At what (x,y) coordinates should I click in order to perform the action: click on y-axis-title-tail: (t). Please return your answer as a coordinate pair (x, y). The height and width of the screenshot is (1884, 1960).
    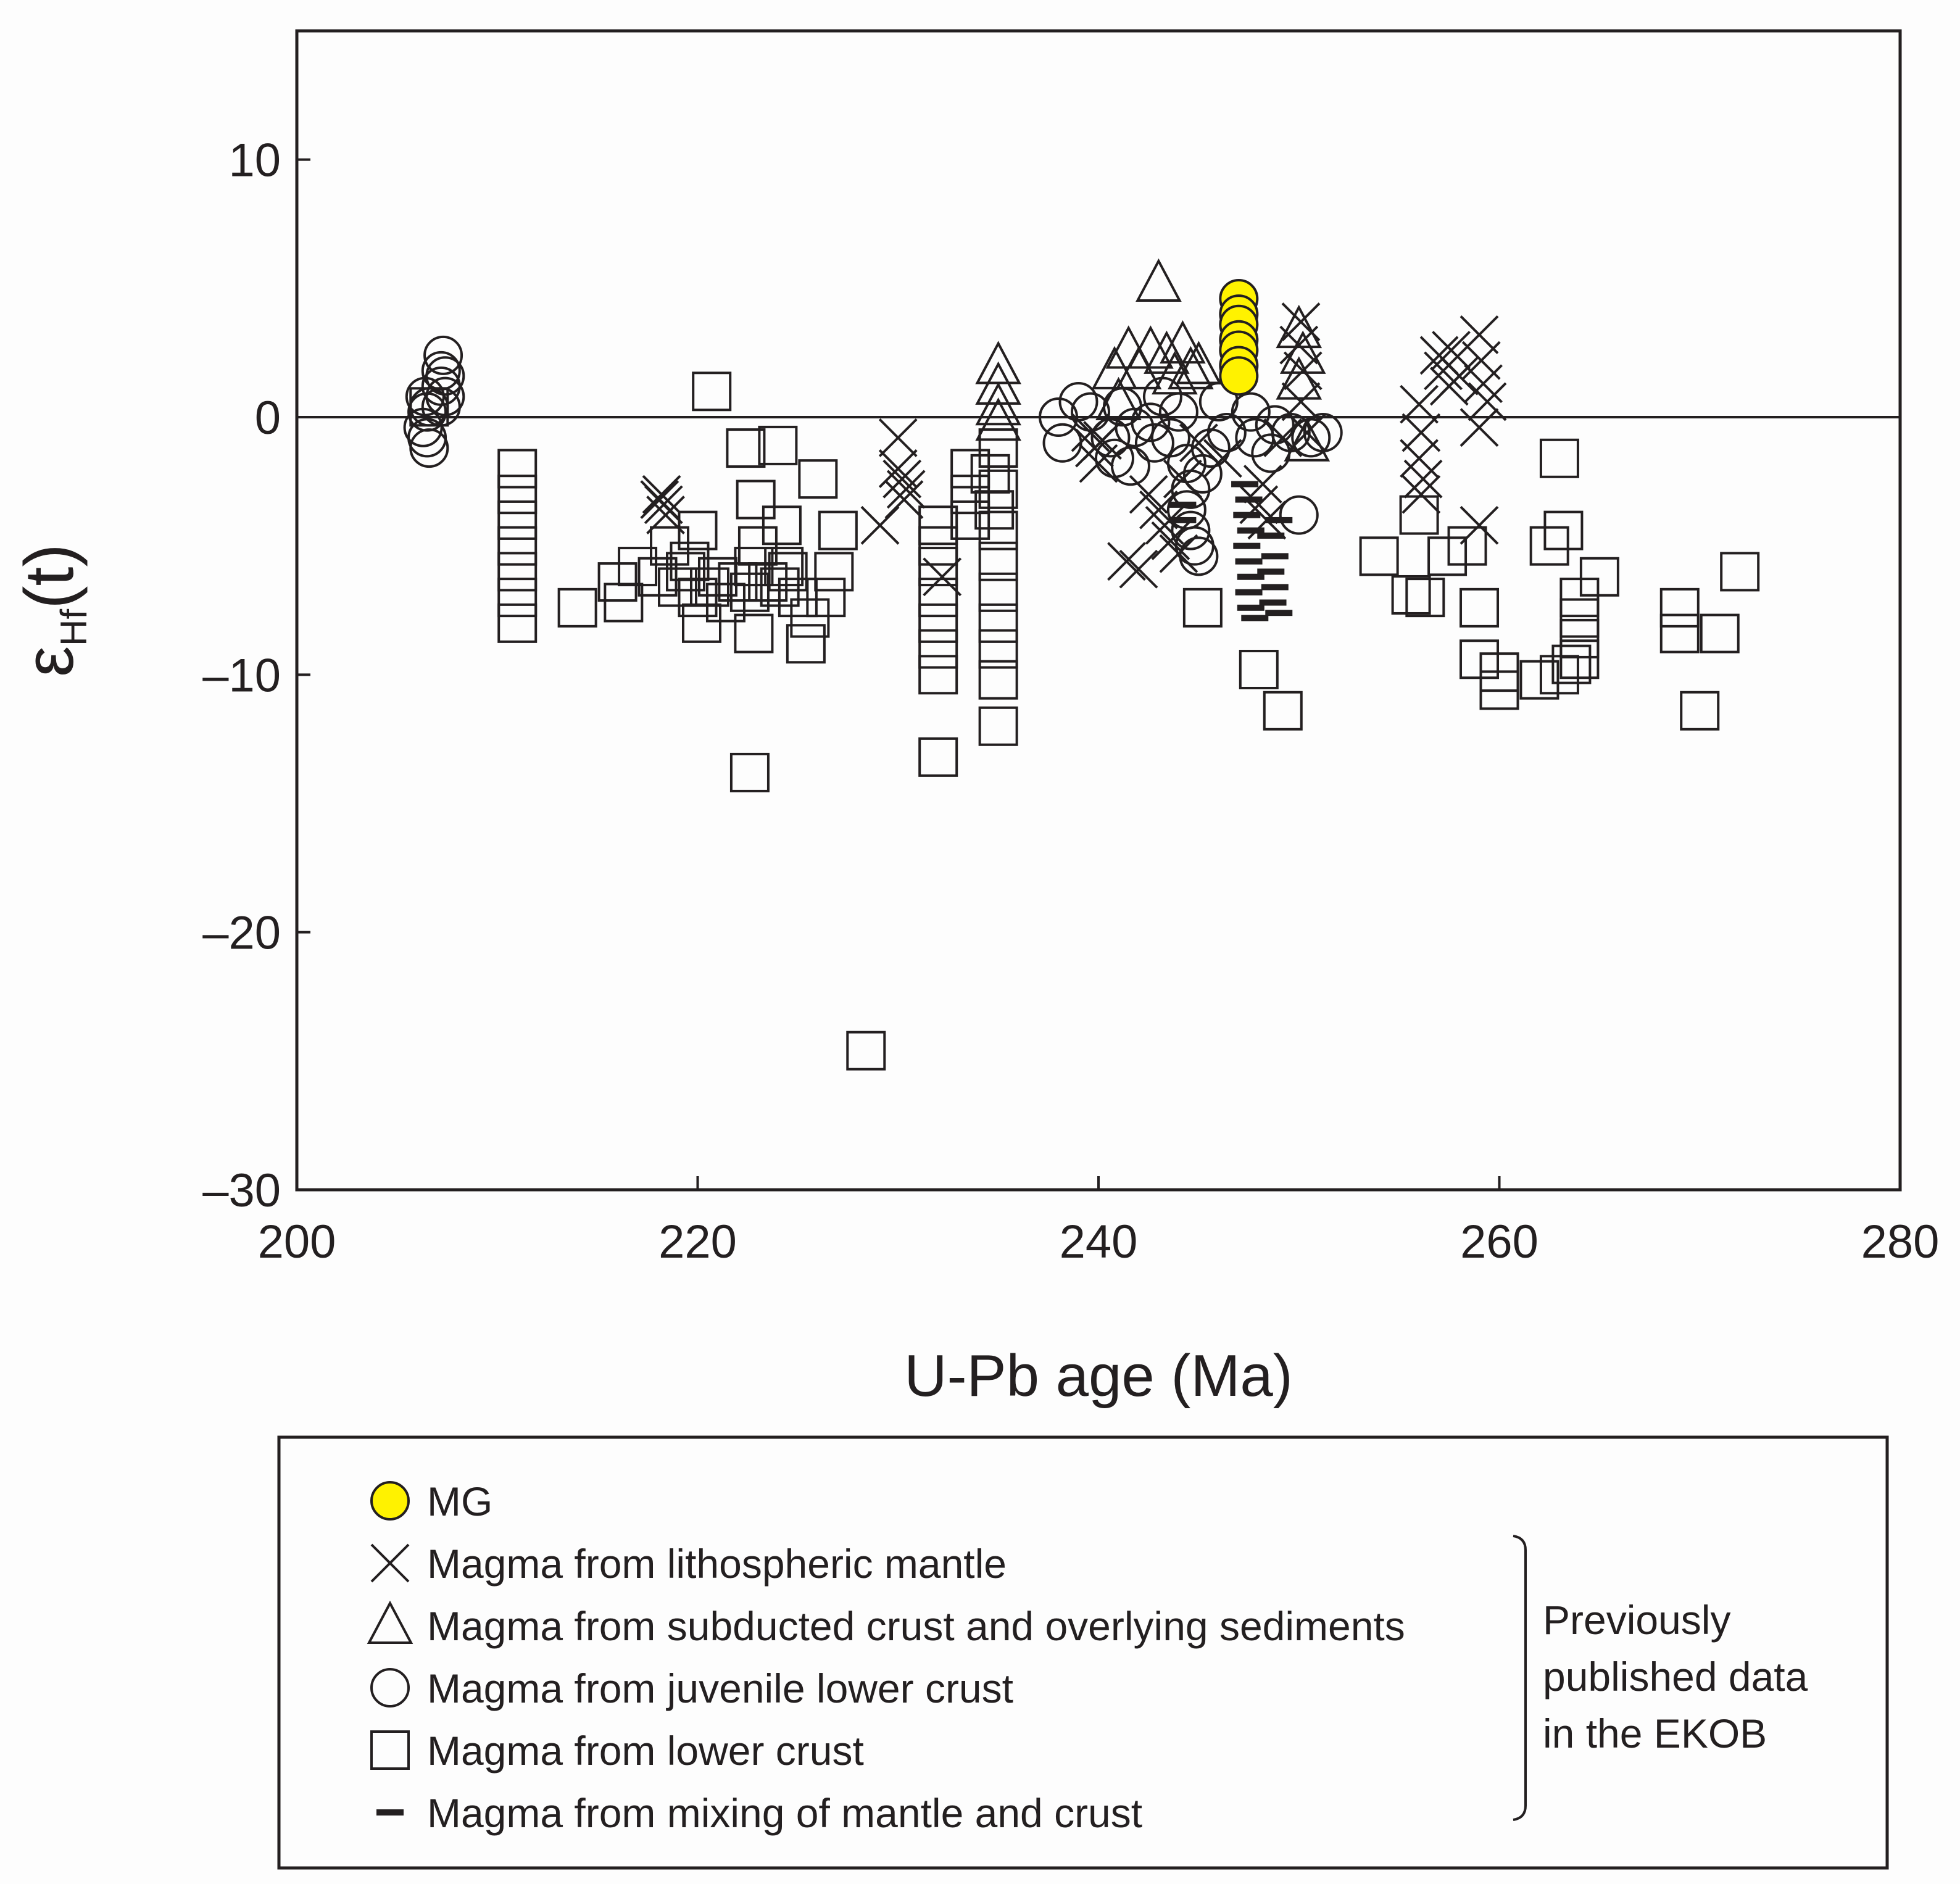
    Looking at the image, I should click on (49, 576).